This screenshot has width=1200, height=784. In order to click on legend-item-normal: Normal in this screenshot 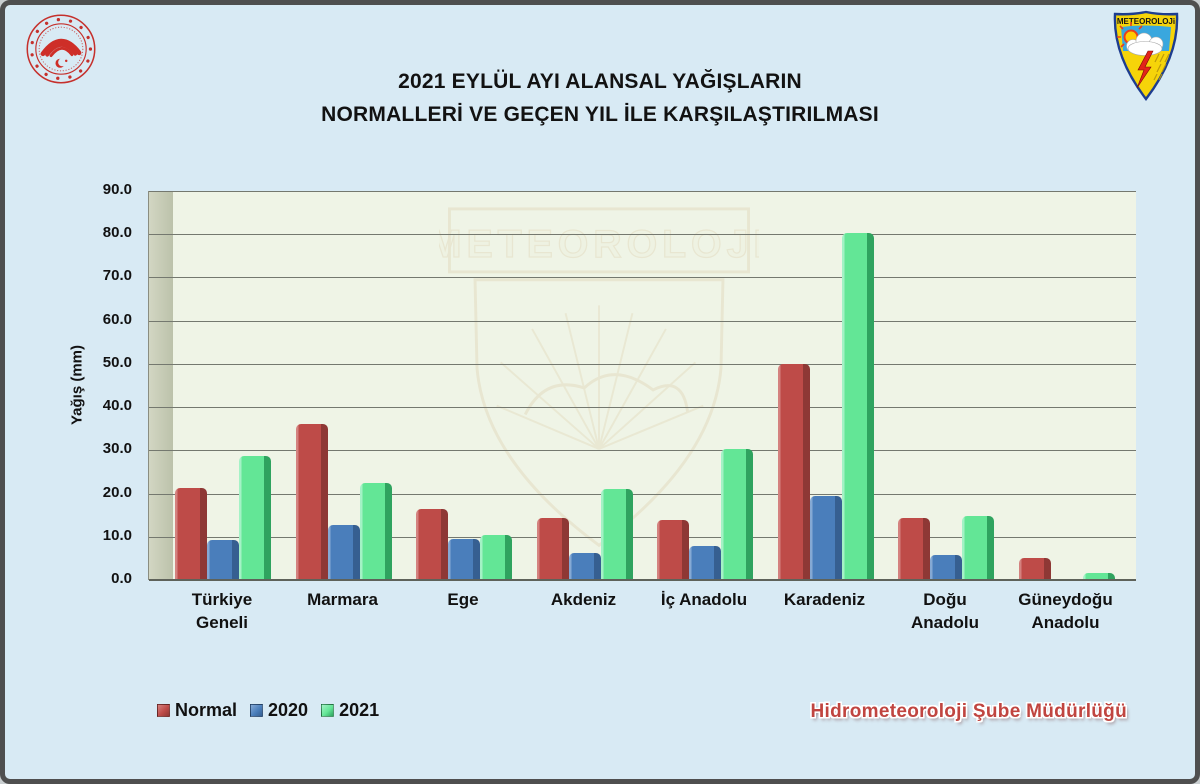, I will do `click(197, 710)`.